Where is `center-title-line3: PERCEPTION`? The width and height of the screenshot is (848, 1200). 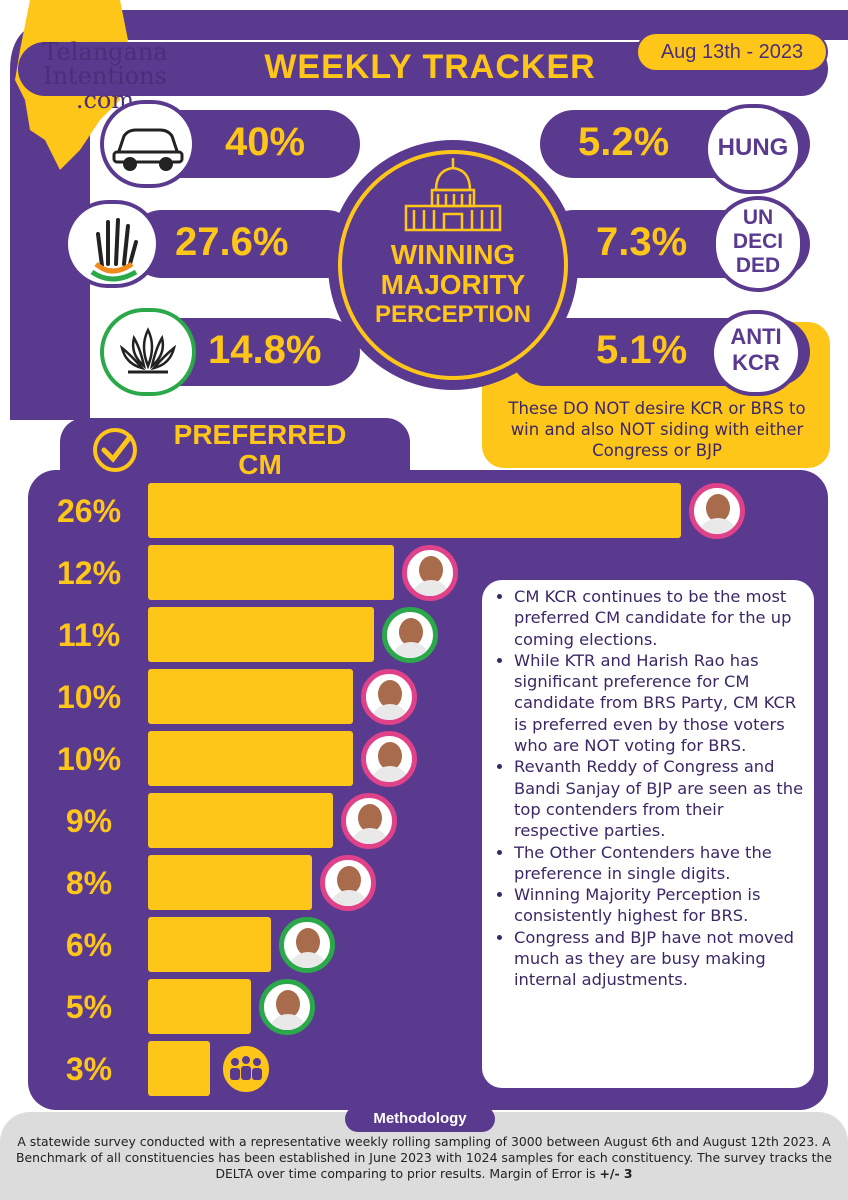
center-title-line3: PERCEPTION is located at coordinates (453, 314).